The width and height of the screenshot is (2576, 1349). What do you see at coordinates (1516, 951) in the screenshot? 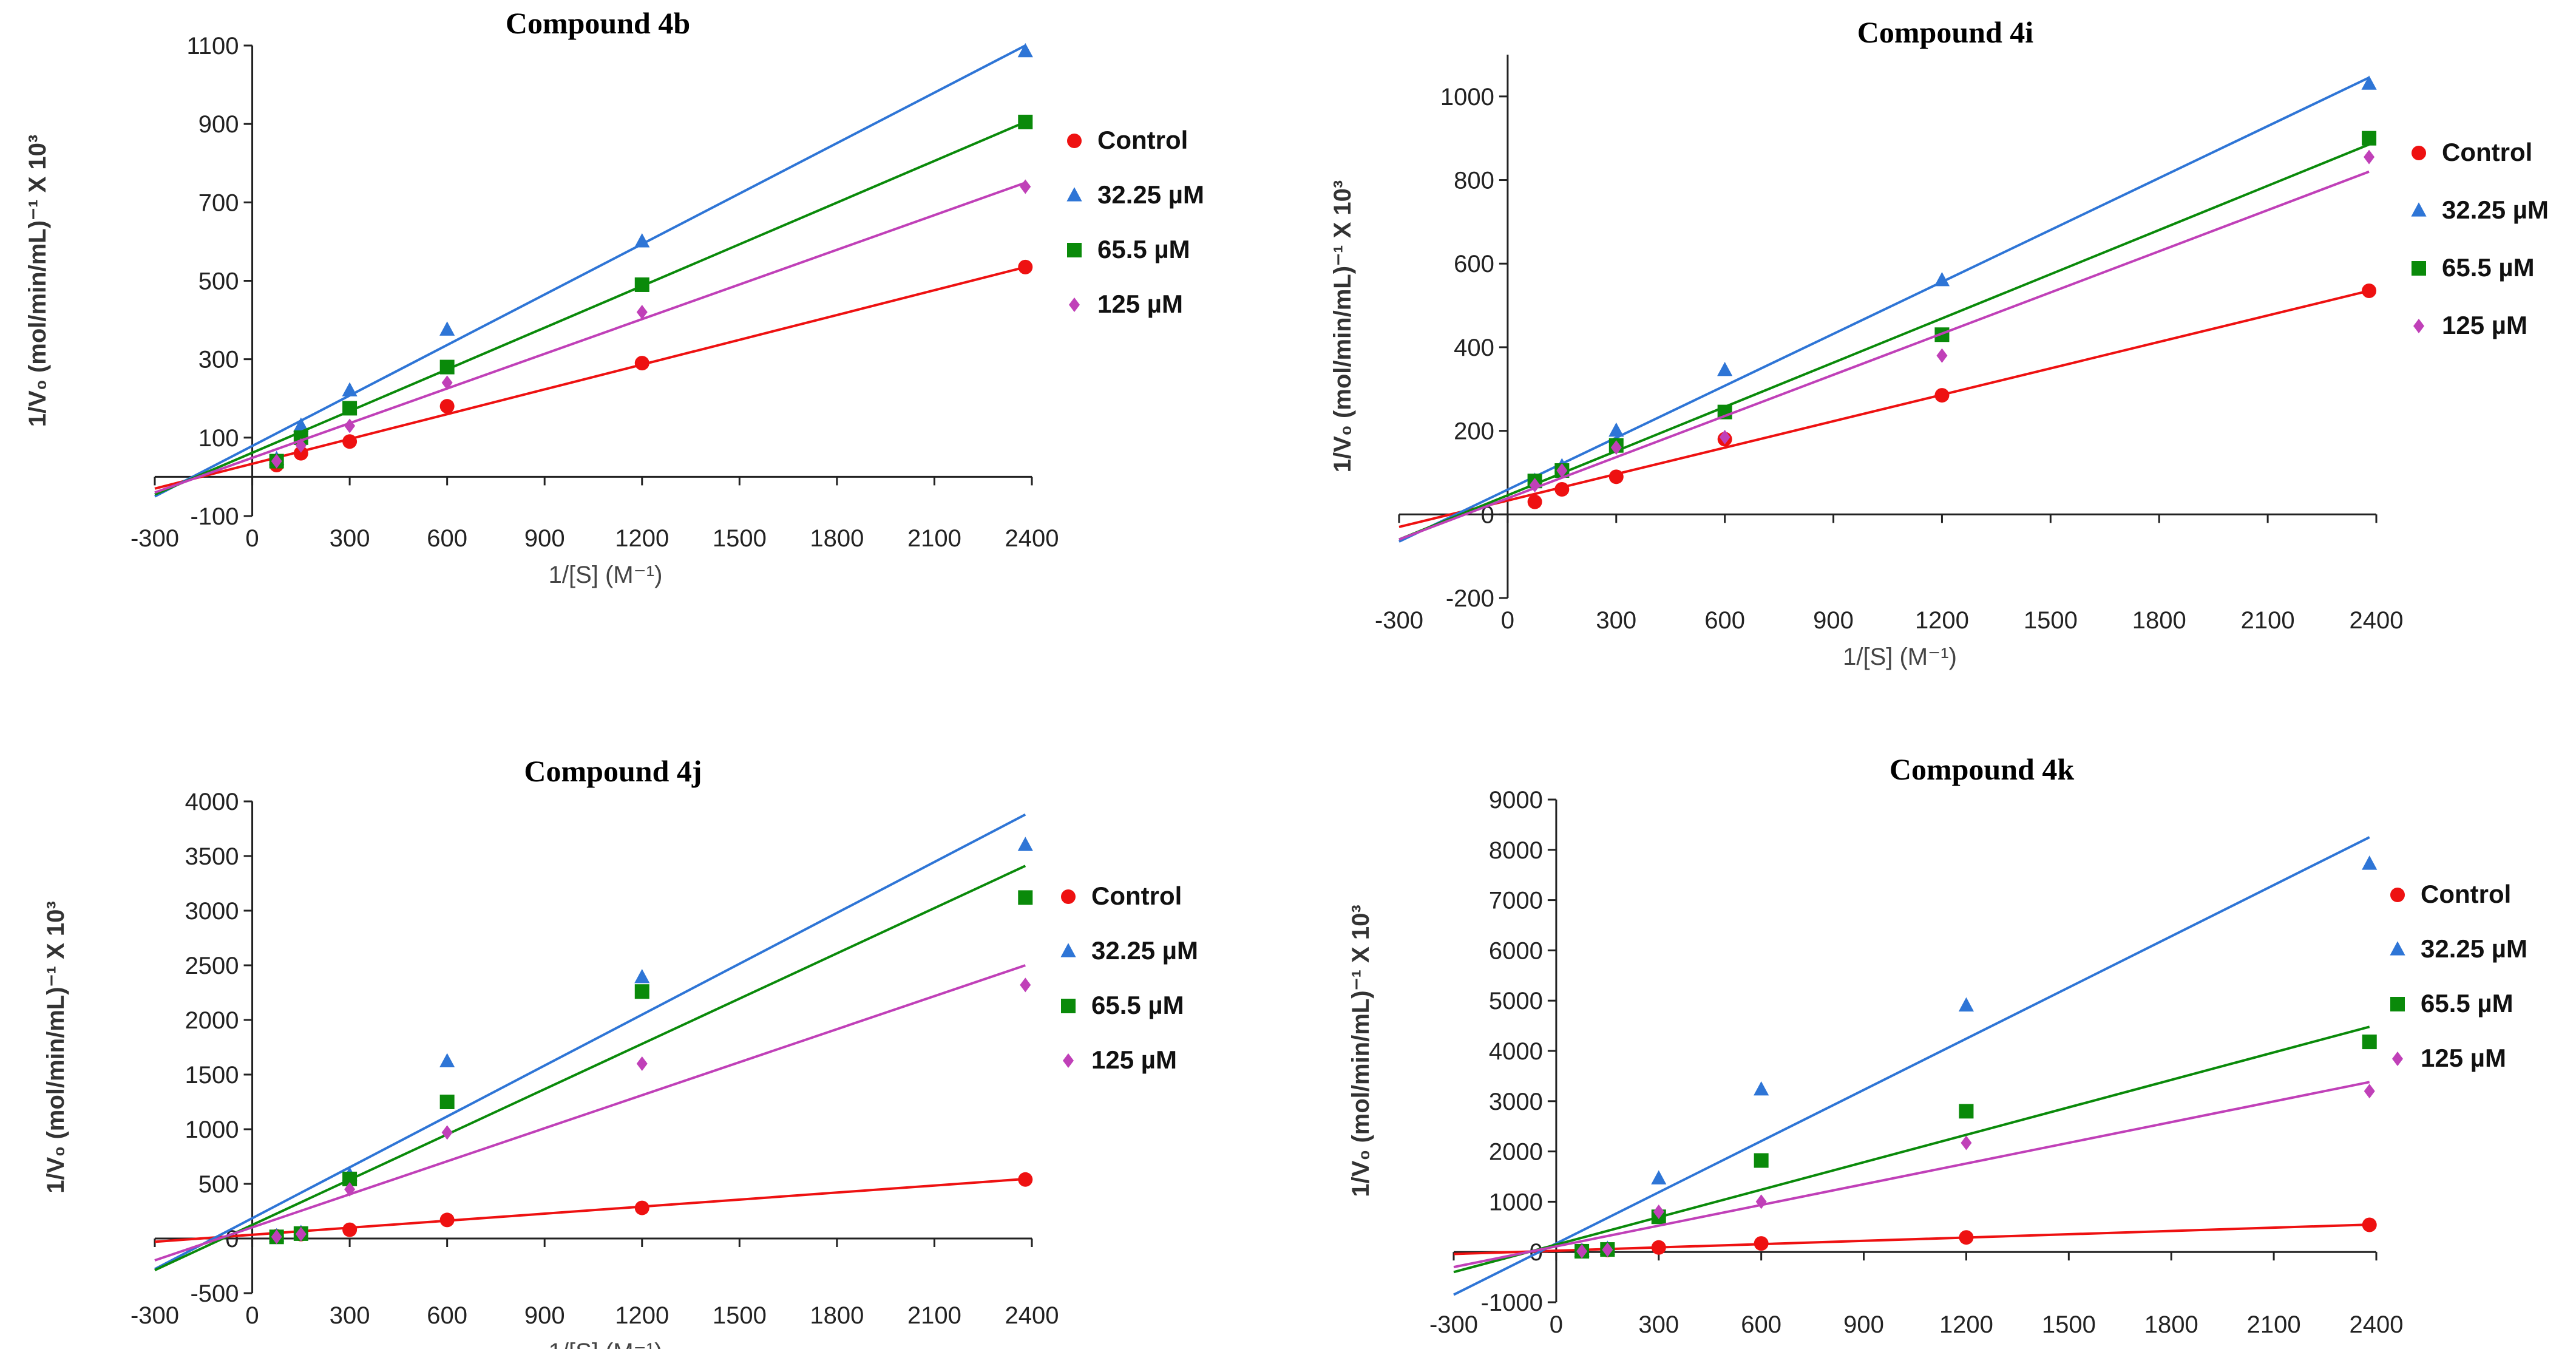
I see `y-tick-label: 6000` at bounding box center [1516, 951].